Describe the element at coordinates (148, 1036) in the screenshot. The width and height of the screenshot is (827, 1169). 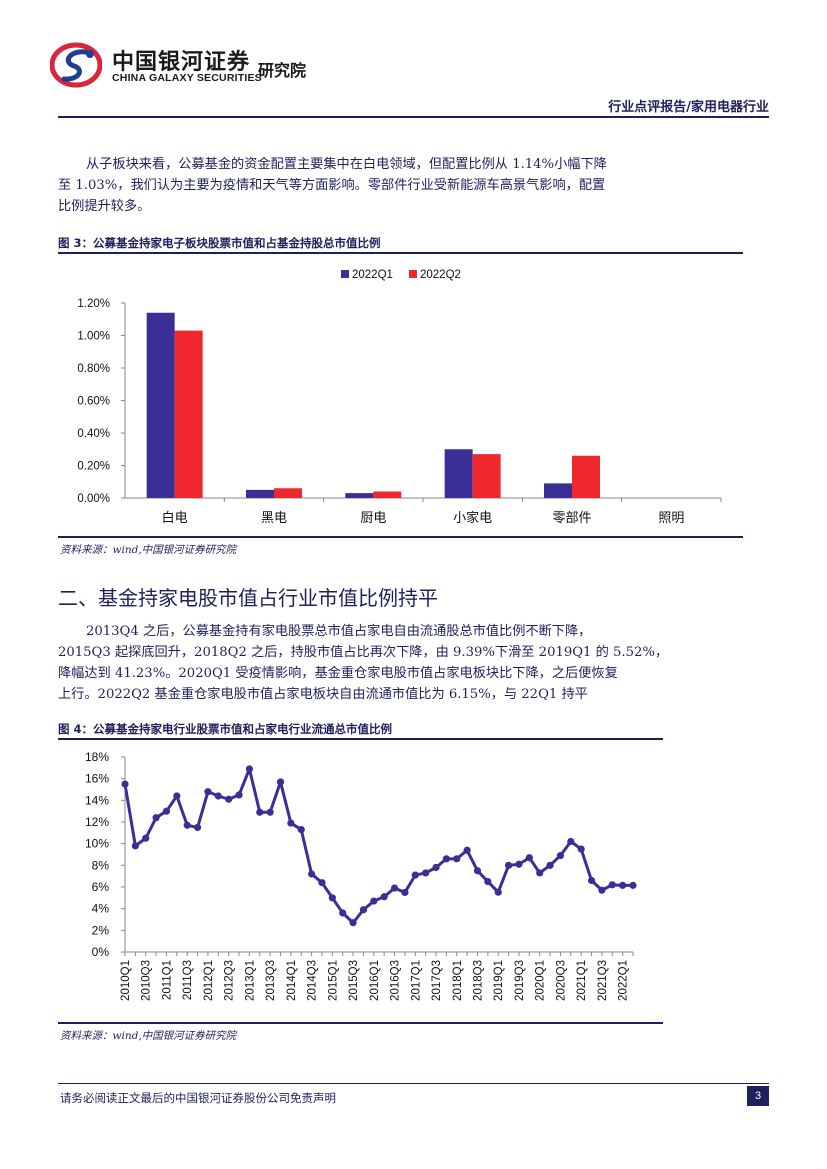
I see `figure4-source: 资料来源：wind,中国银河证券研究院` at that location.